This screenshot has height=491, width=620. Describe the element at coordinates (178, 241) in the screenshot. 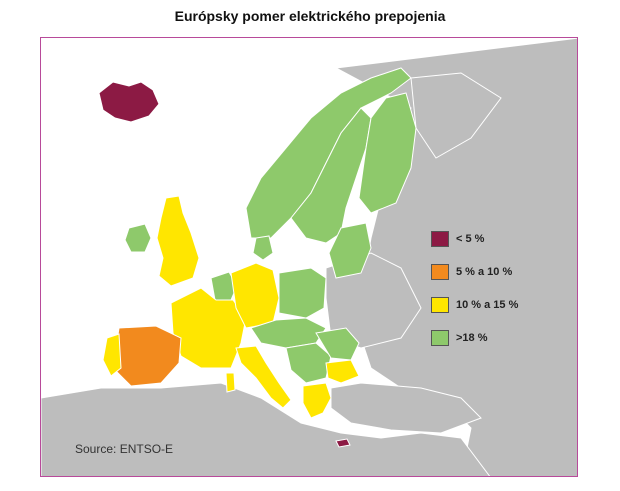

I see `united-kingdom` at that location.